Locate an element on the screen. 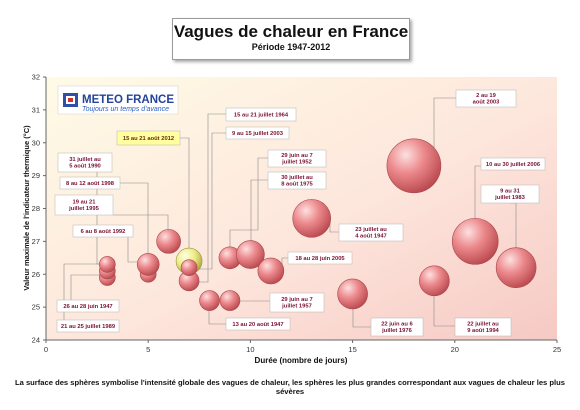 The width and height of the screenshot is (580, 410). bubble-label: 9 au 31 juillet 1983 is located at coordinates (510, 194).